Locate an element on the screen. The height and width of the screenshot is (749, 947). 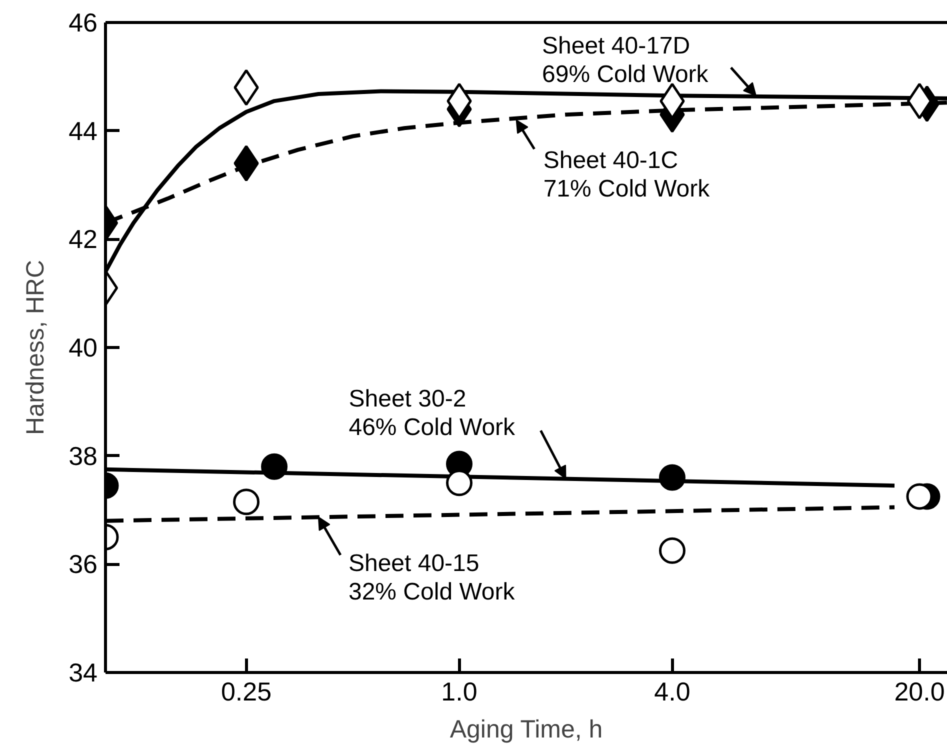
y-tick-label: 34 is located at coordinates (83, 673).